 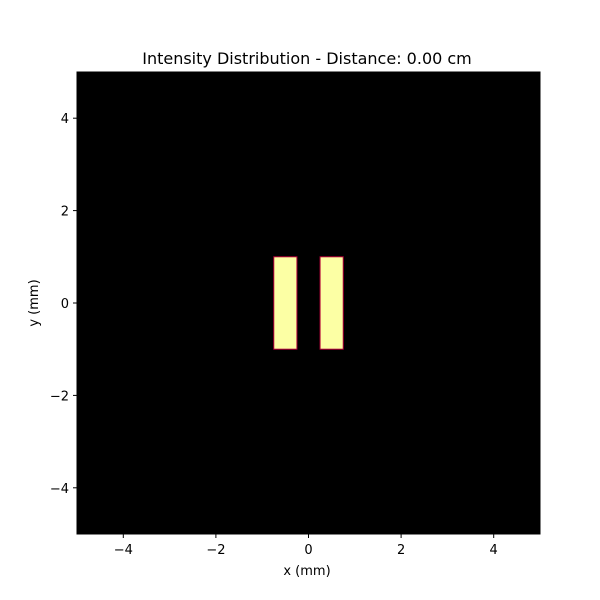 What do you see at coordinates (401, 550) in the screenshot?
I see `x-tick-label: 2` at bounding box center [401, 550].